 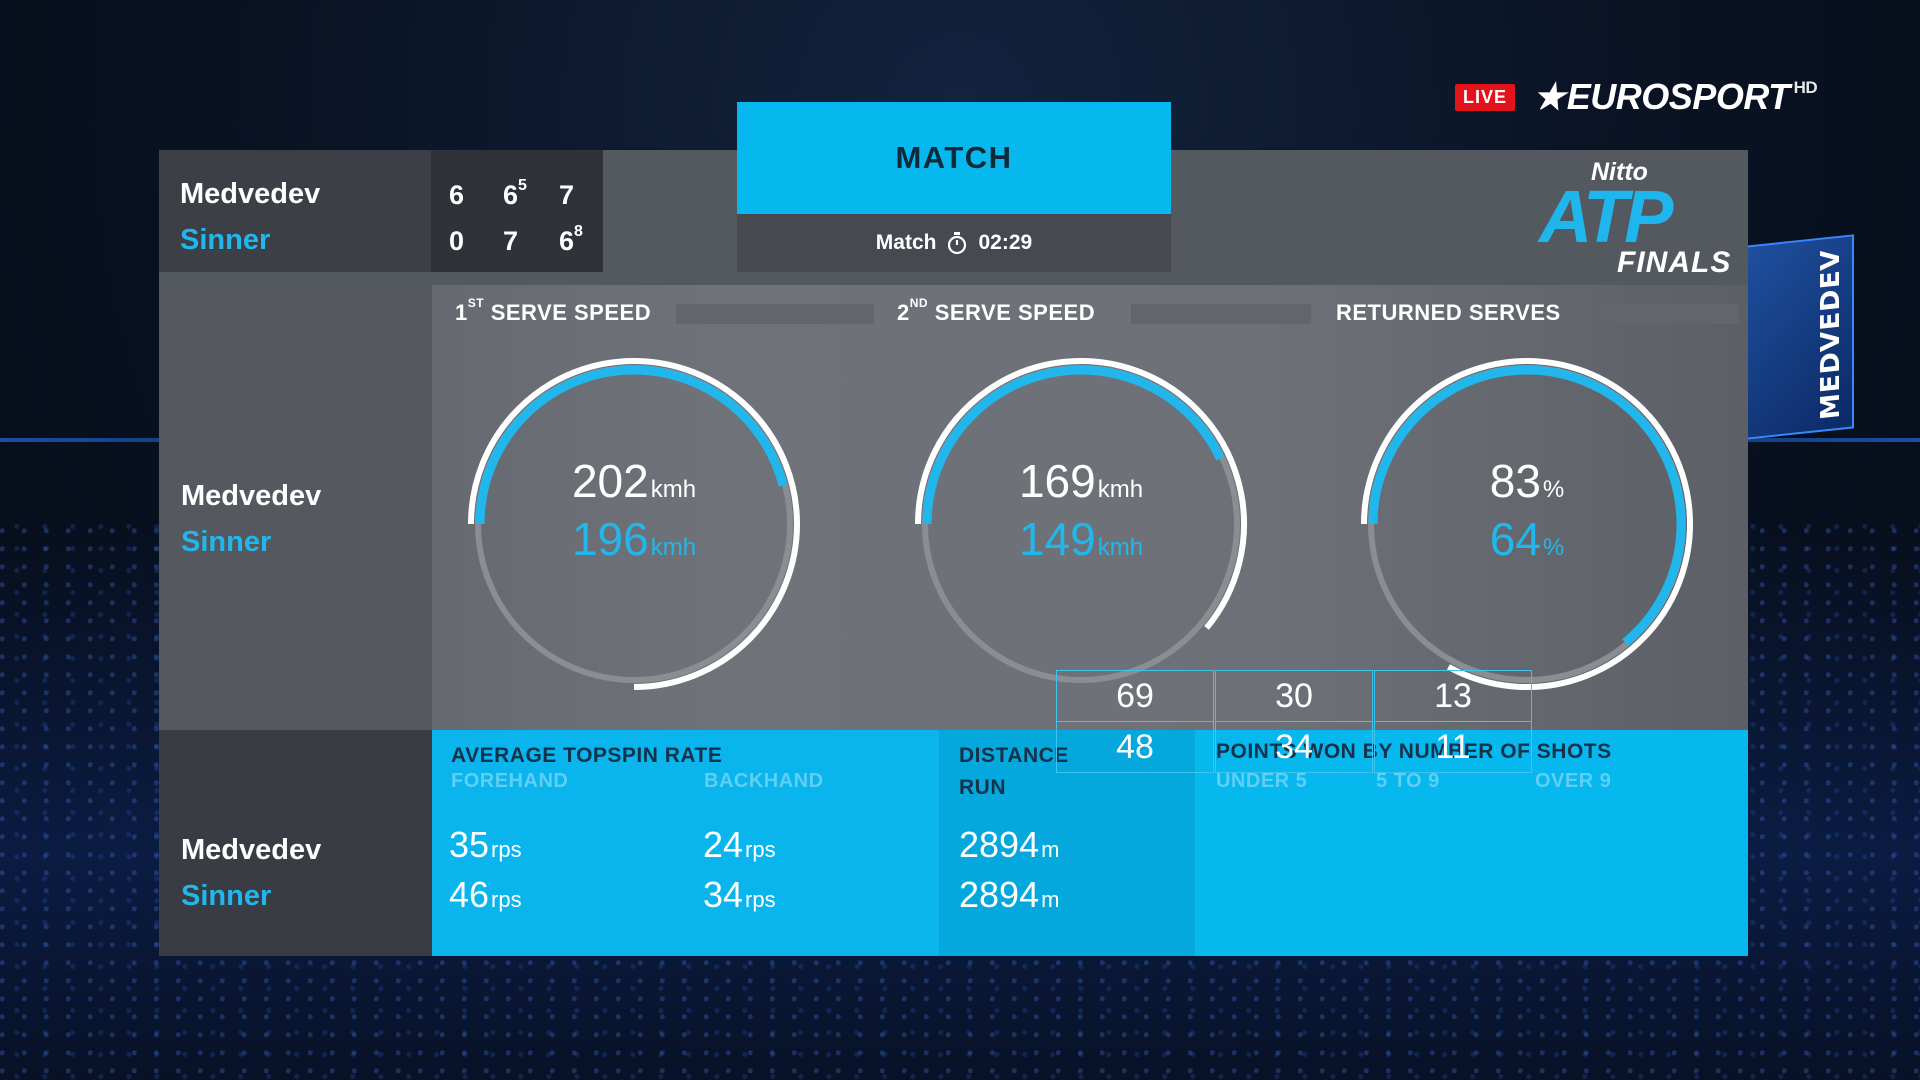 I want to click on p2-distance: 2894m, so click(x=1009, y=894).